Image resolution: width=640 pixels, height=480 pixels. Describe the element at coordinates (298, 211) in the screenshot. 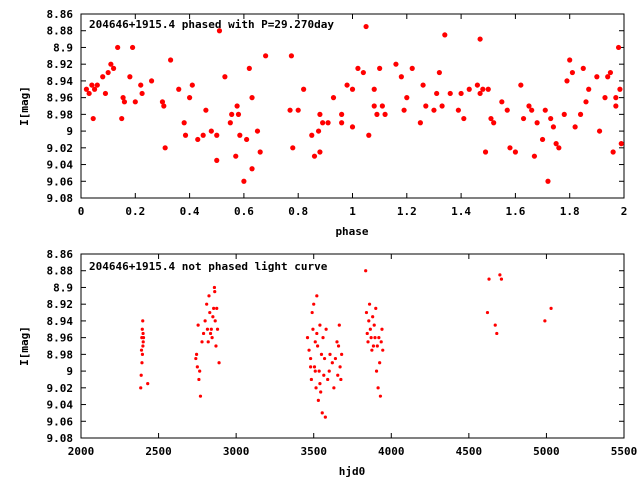

I see `x-tick-label: 0.8` at that location.